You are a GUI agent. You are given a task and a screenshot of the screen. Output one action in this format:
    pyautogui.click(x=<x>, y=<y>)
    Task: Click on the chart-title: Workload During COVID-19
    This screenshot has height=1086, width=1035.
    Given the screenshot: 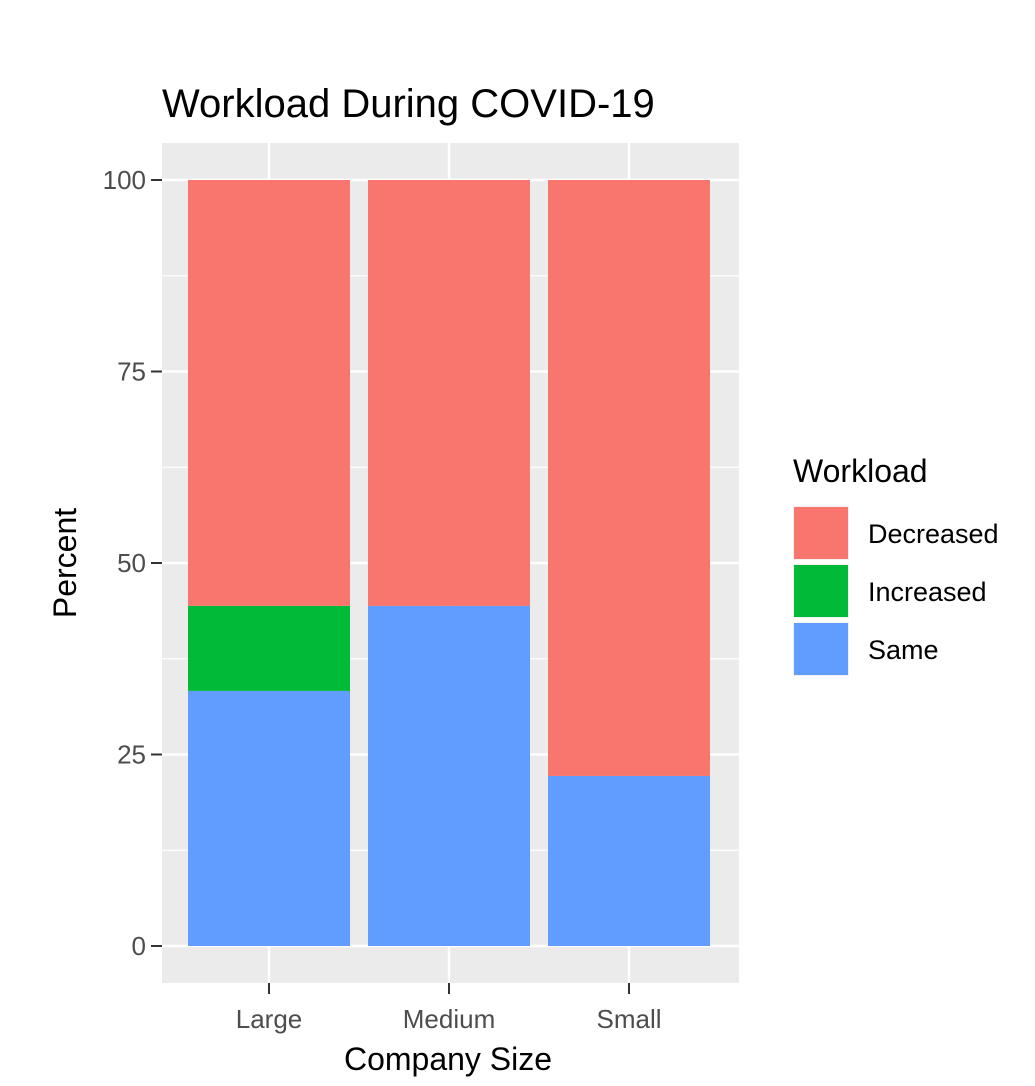 What is the action you would take?
    pyautogui.click(x=408, y=104)
    